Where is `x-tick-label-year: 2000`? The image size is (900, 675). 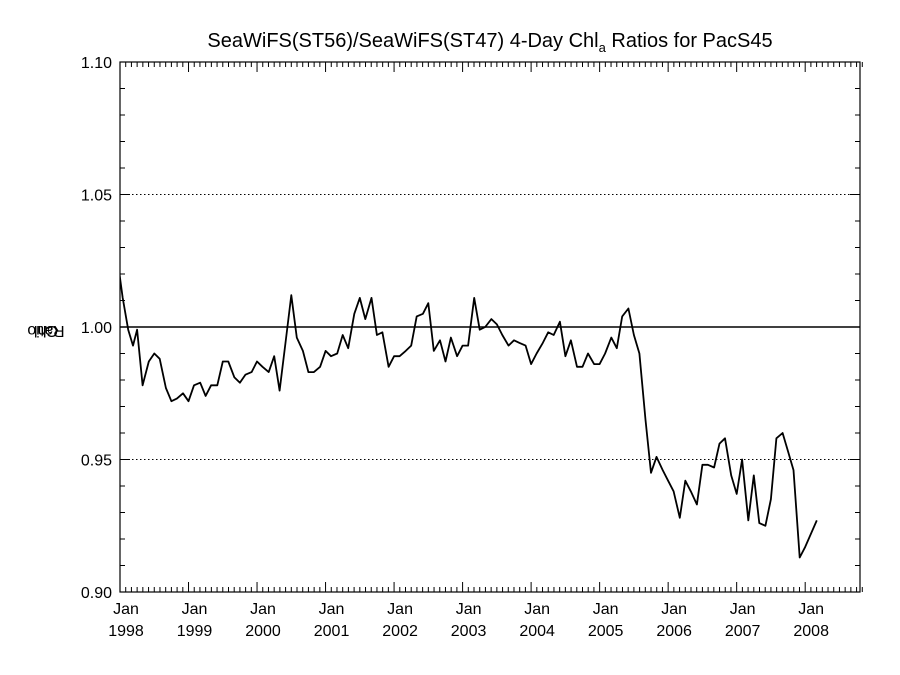
x-tick-label-year: 2000 is located at coordinates (263, 631).